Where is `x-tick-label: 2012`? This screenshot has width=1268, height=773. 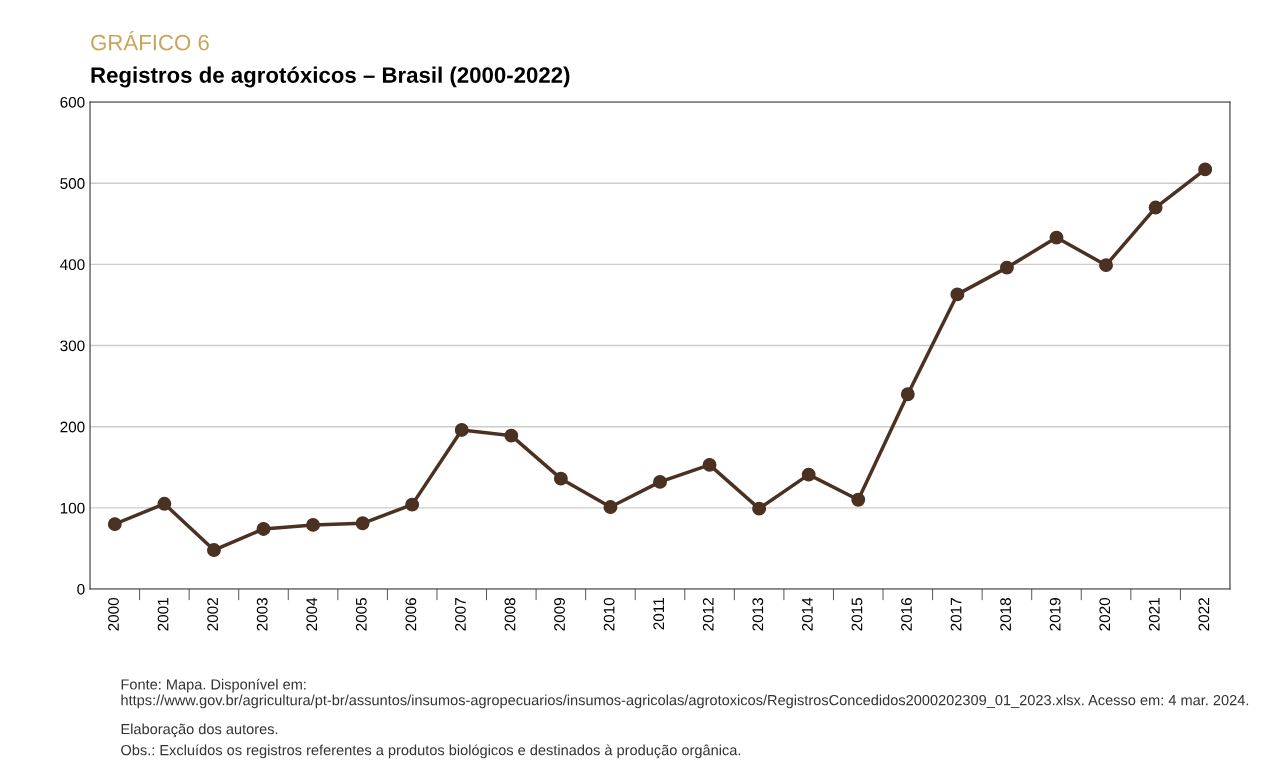 x-tick-label: 2012 is located at coordinates (708, 614).